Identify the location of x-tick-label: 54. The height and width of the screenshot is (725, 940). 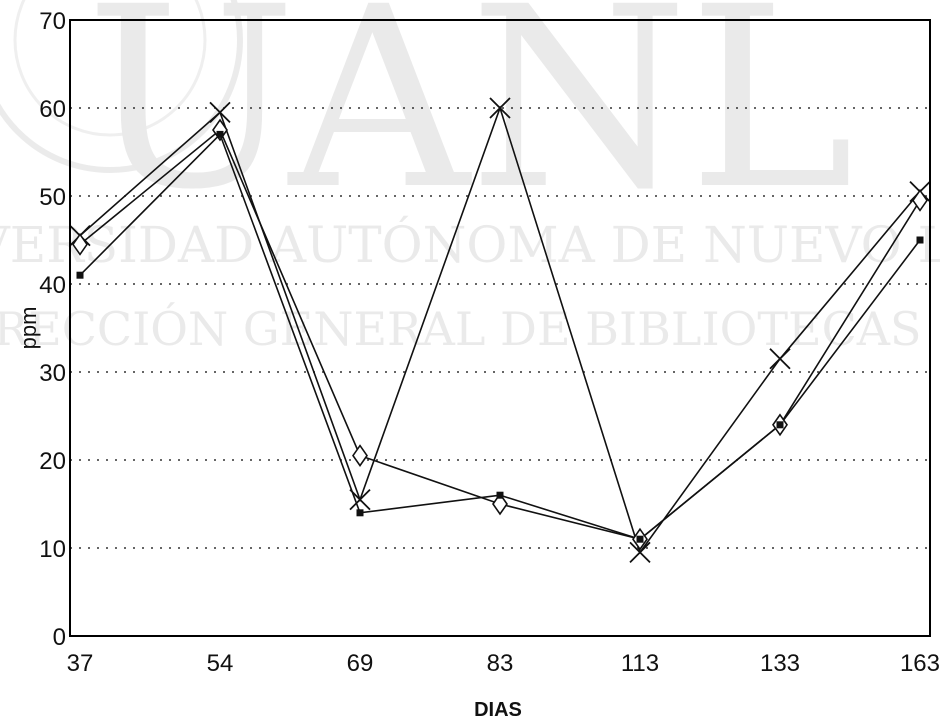
(220, 663).